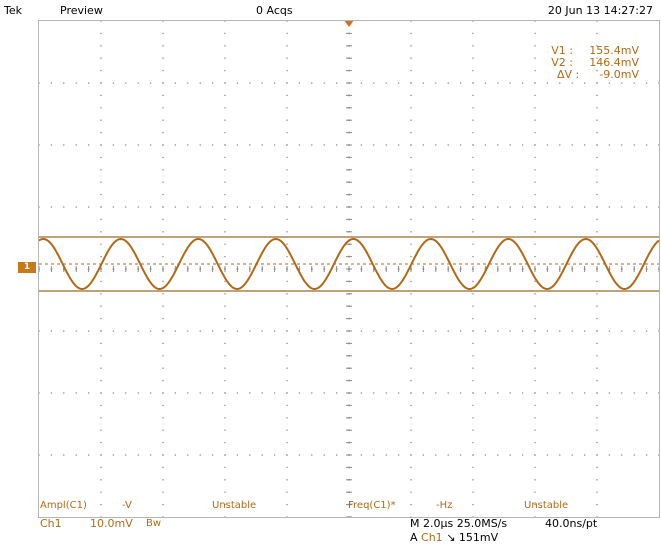 Image resolution: width=661 pixels, height=548 pixels. I want to click on channel-1-trace, so click(349, 264).